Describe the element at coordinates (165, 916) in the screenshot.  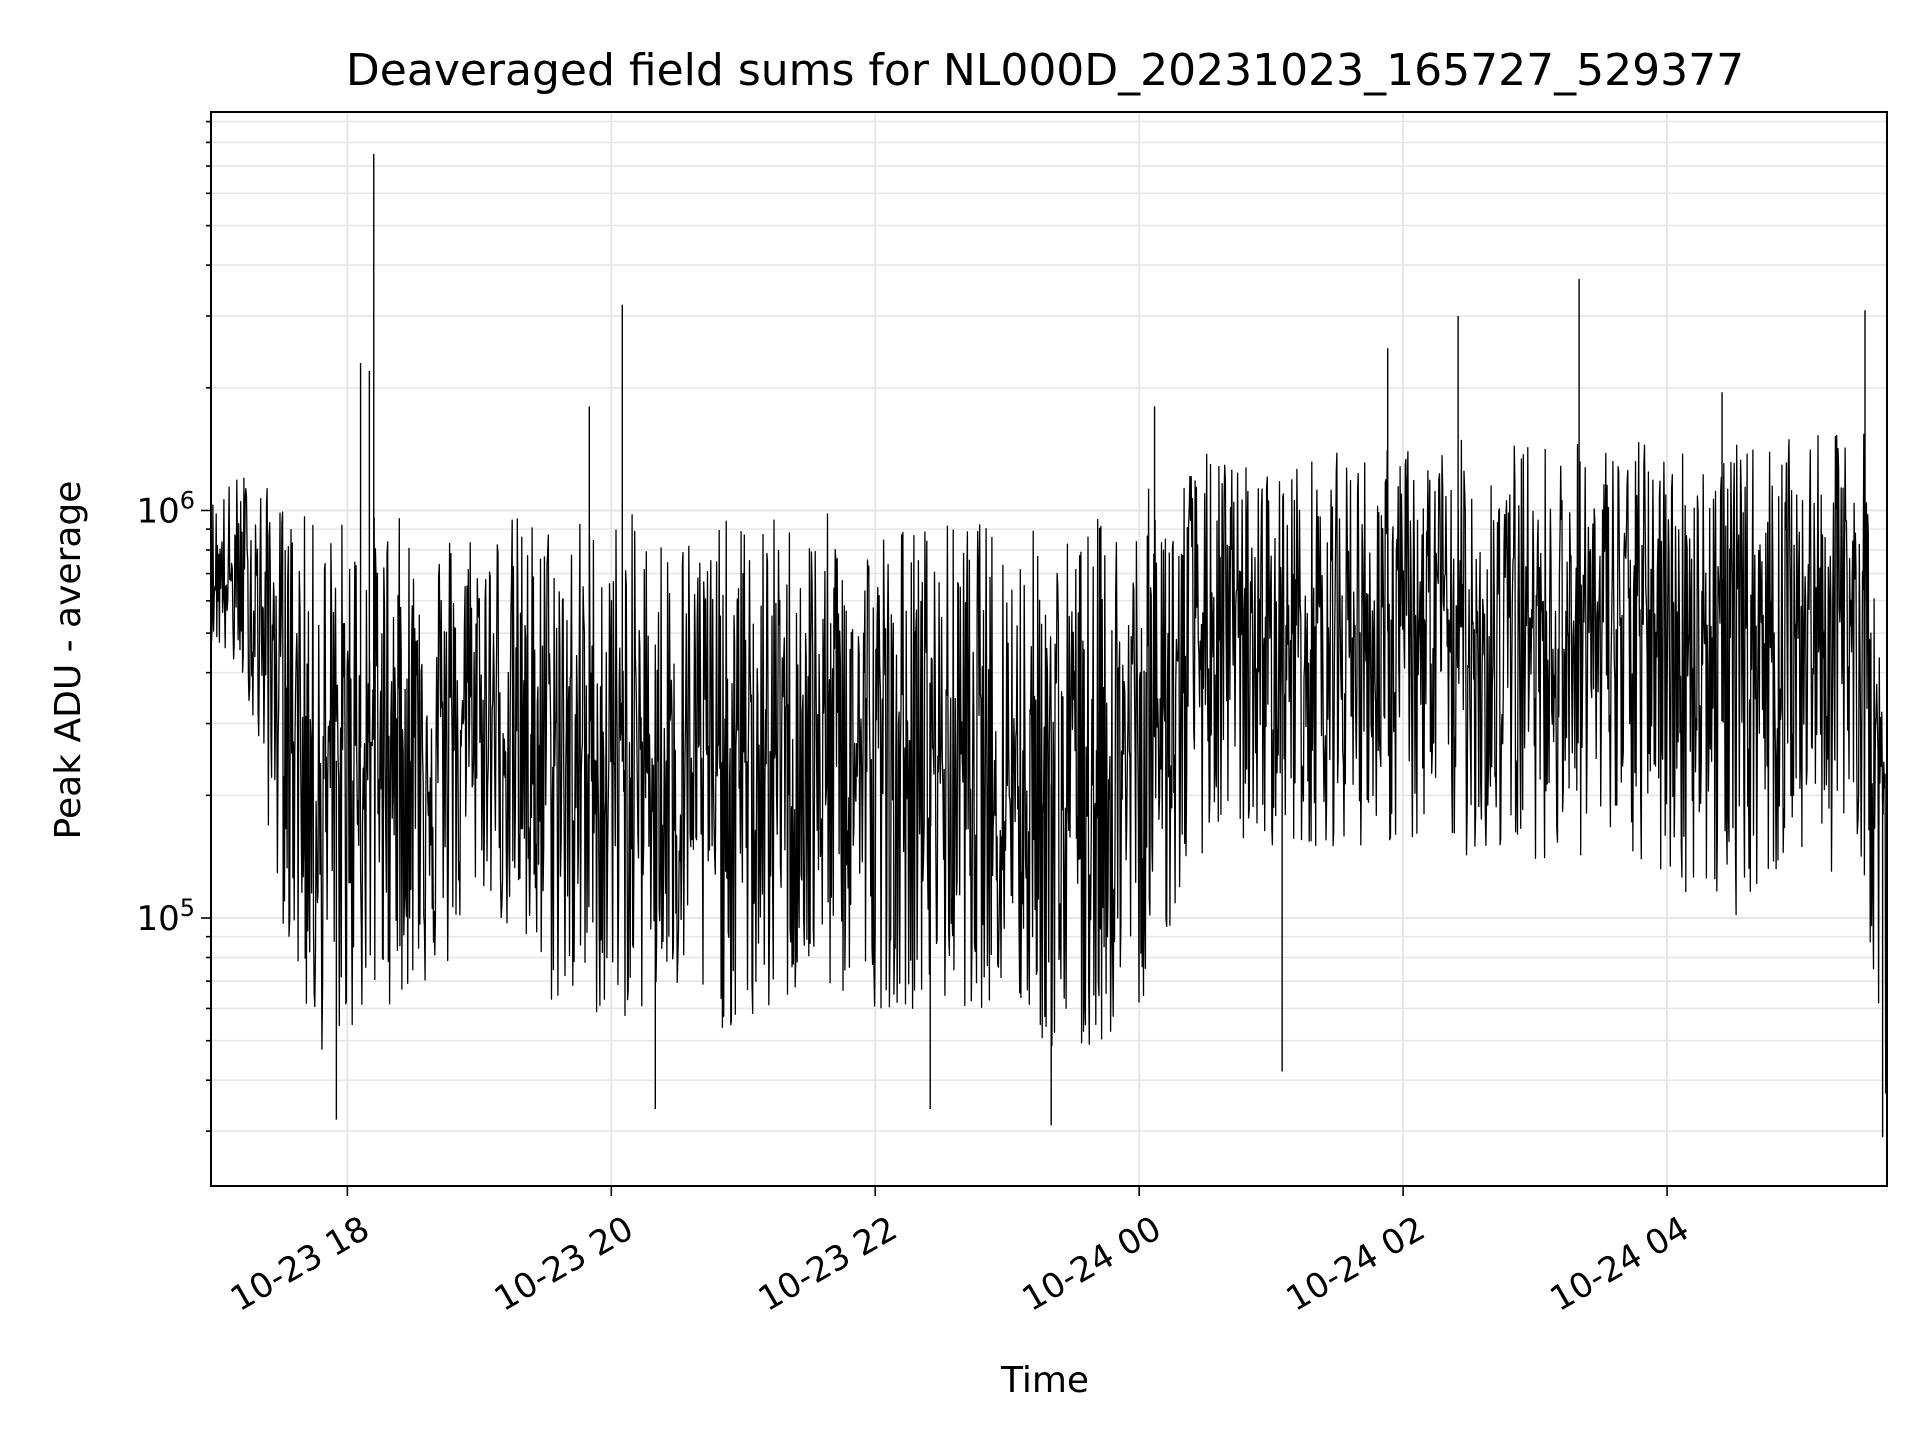
I see `y-tick-label: 10⁵` at that location.